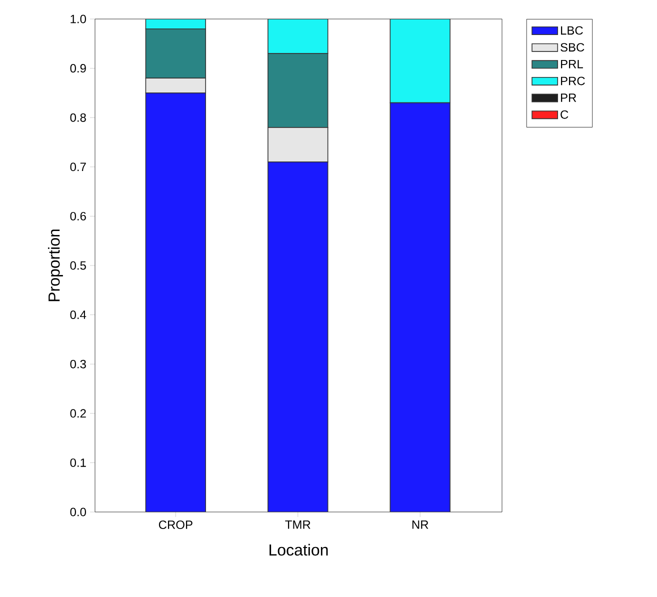  I want to click on y-tick-label: 0.1, so click(78, 462).